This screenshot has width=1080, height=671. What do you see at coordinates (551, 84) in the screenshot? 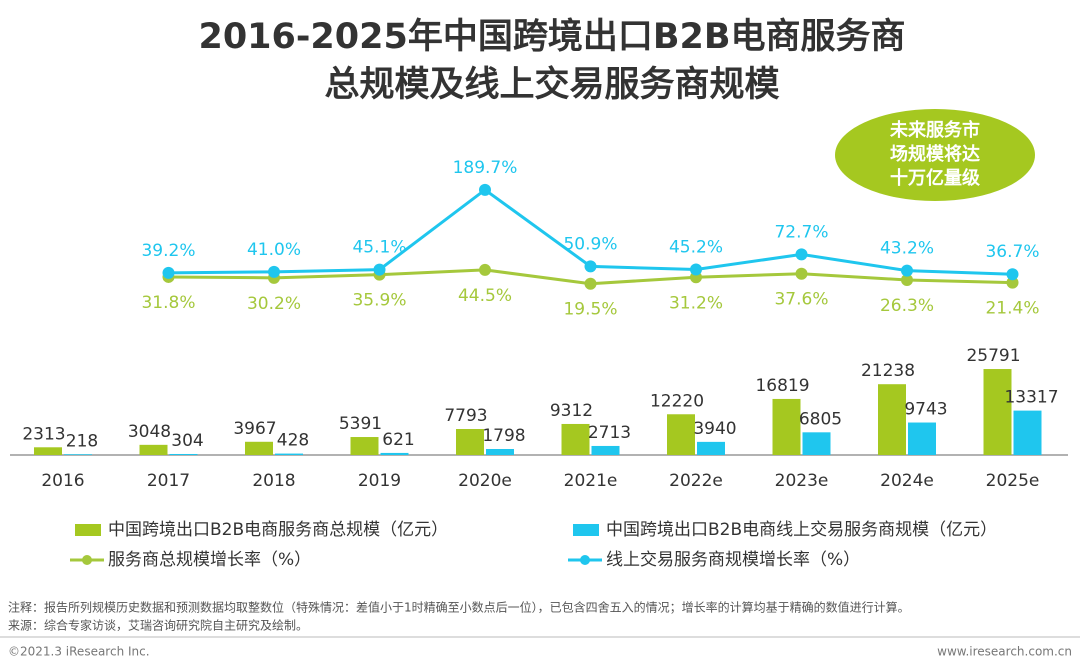
I see `chart-title: 总规模及线上交易服务商规模` at bounding box center [551, 84].